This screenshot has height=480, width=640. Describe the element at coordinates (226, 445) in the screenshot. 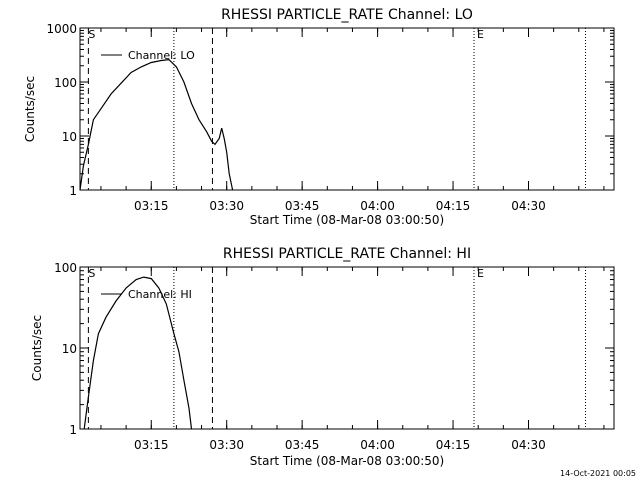

I see `panel2-x-tick-label: 03:30` at that location.